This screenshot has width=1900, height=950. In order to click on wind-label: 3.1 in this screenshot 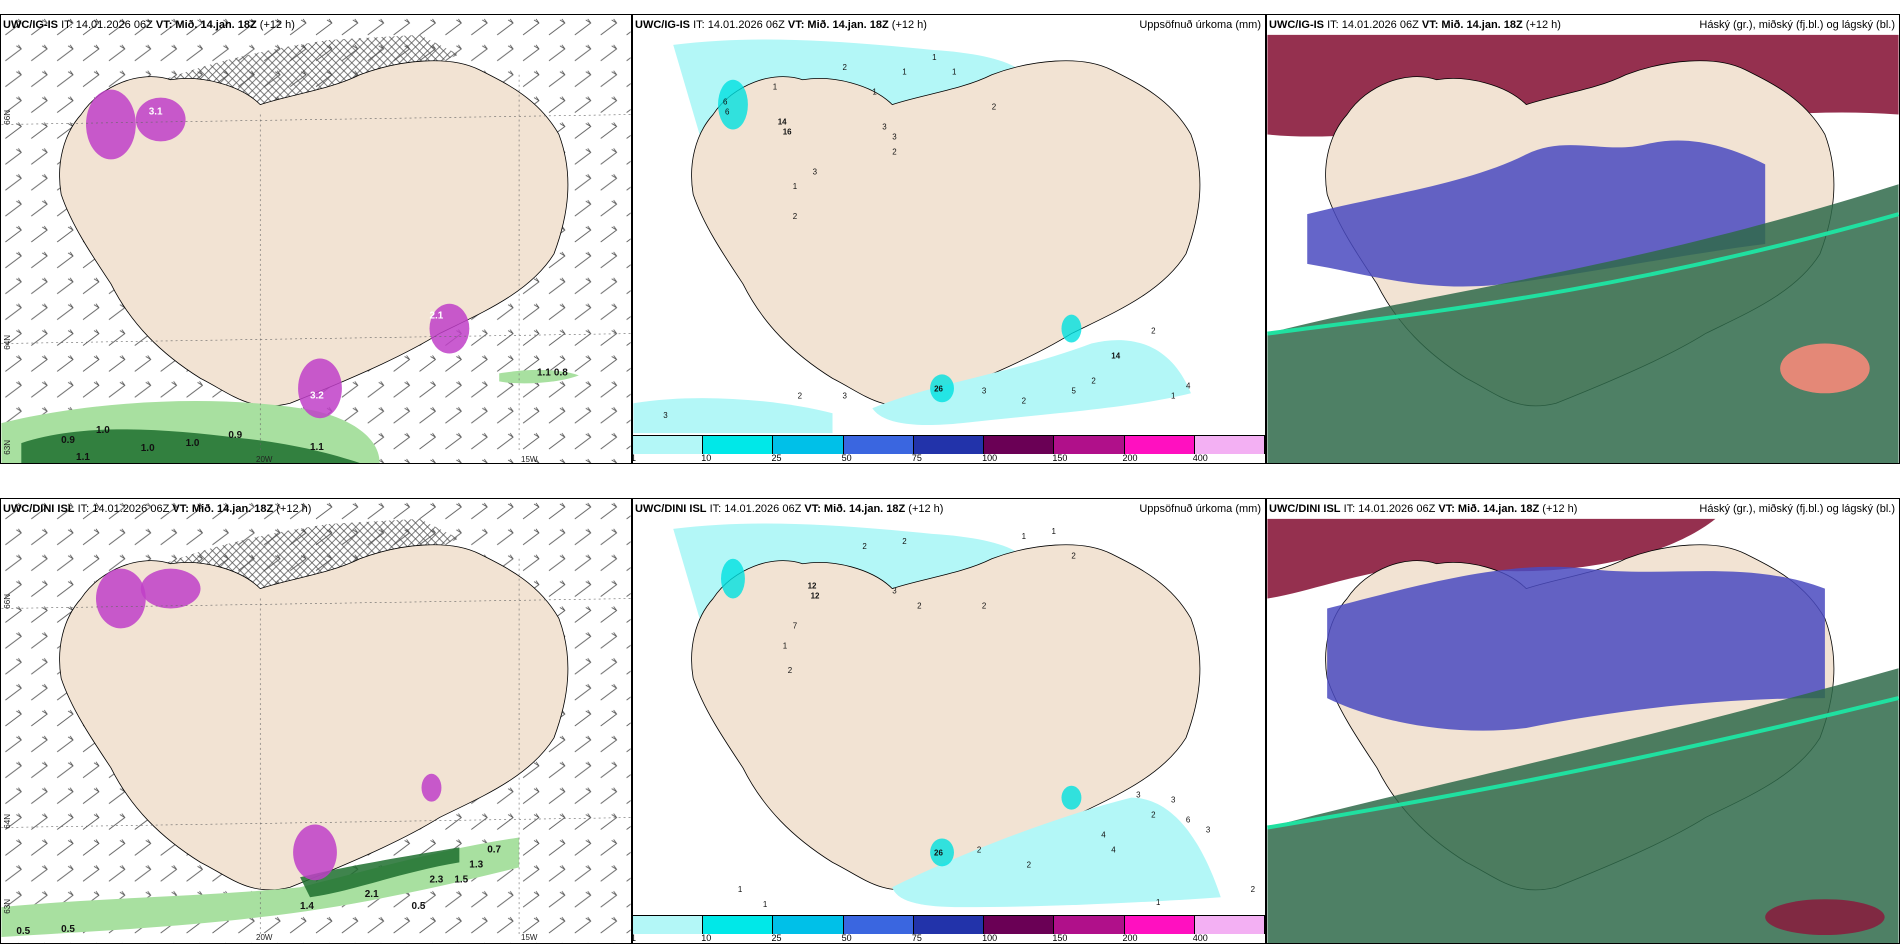, I will do `click(156, 112)`.